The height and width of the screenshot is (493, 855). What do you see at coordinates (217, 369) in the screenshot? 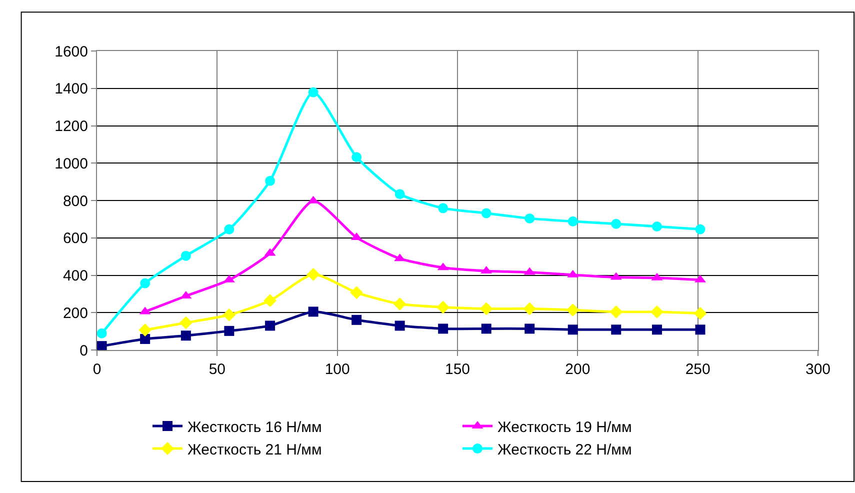
I see `x-tick-label: 50` at bounding box center [217, 369].